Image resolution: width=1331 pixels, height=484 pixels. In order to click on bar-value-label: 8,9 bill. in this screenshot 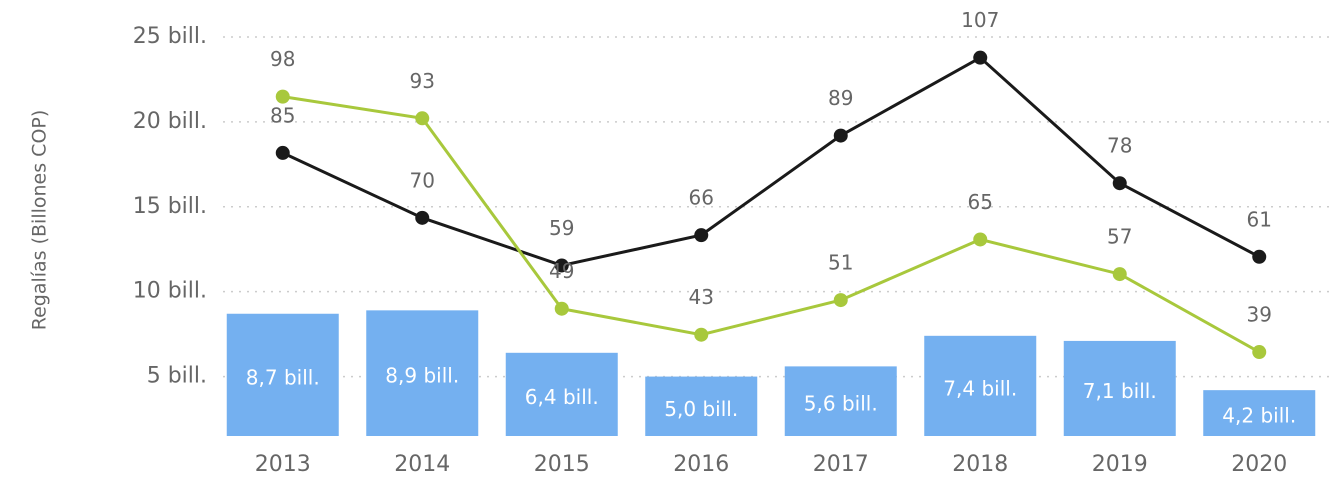, I will do `click(422, 376)`.